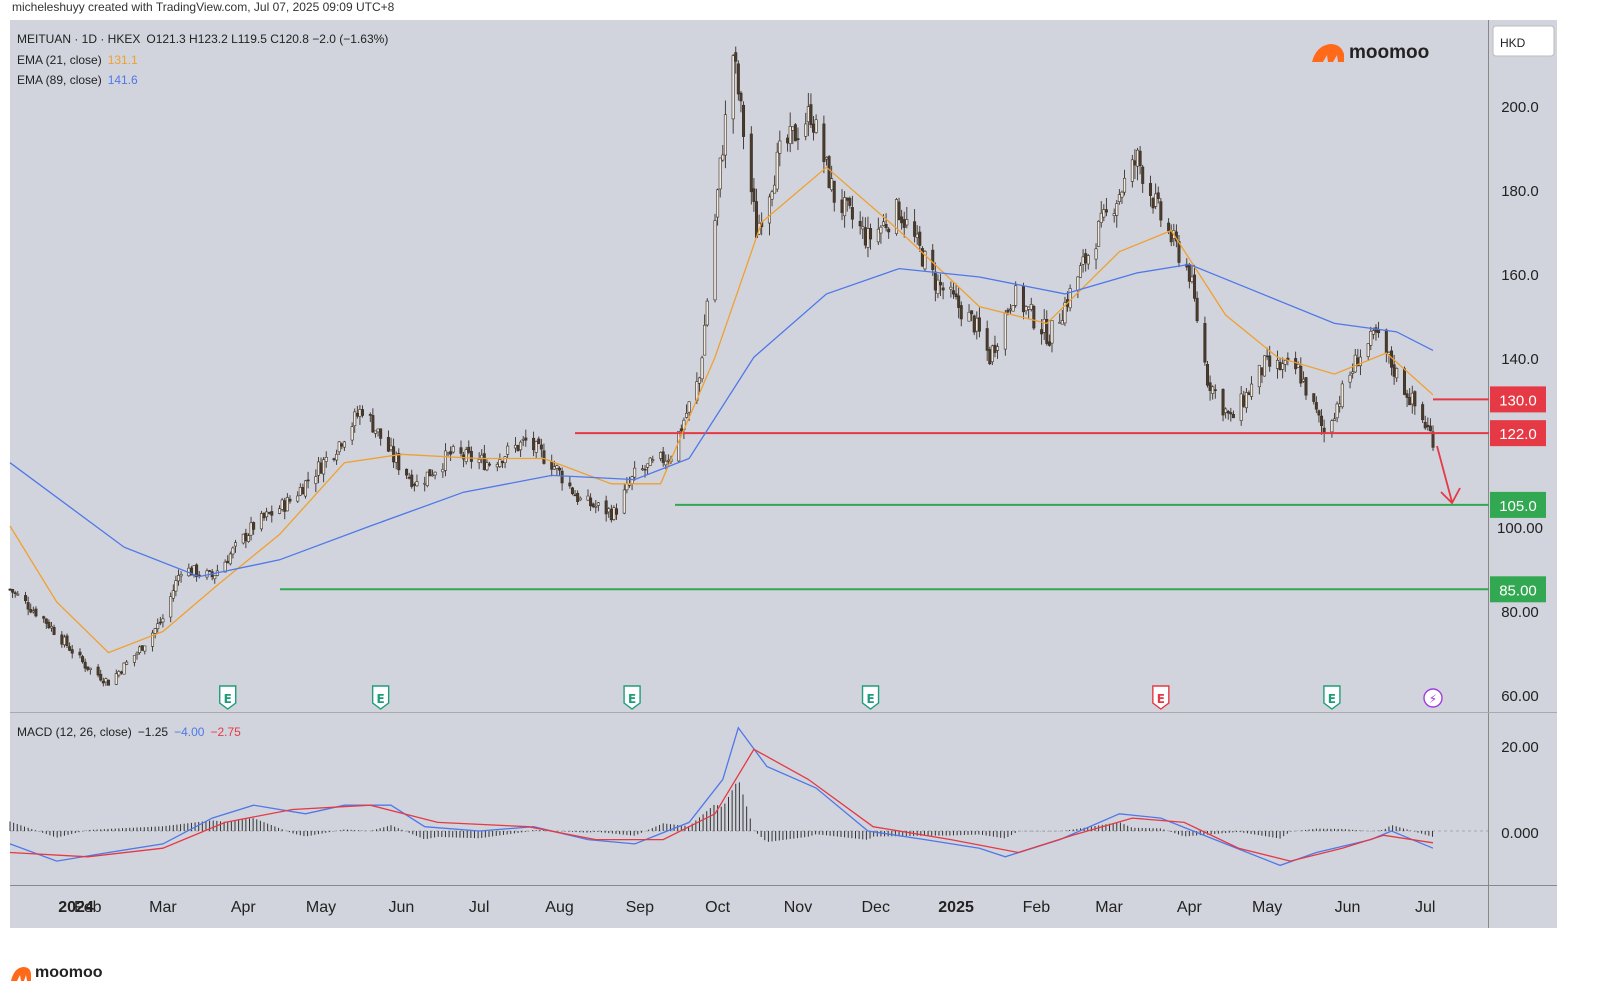  I want to click on time-tick-label: Jul, so click(1425, 907).